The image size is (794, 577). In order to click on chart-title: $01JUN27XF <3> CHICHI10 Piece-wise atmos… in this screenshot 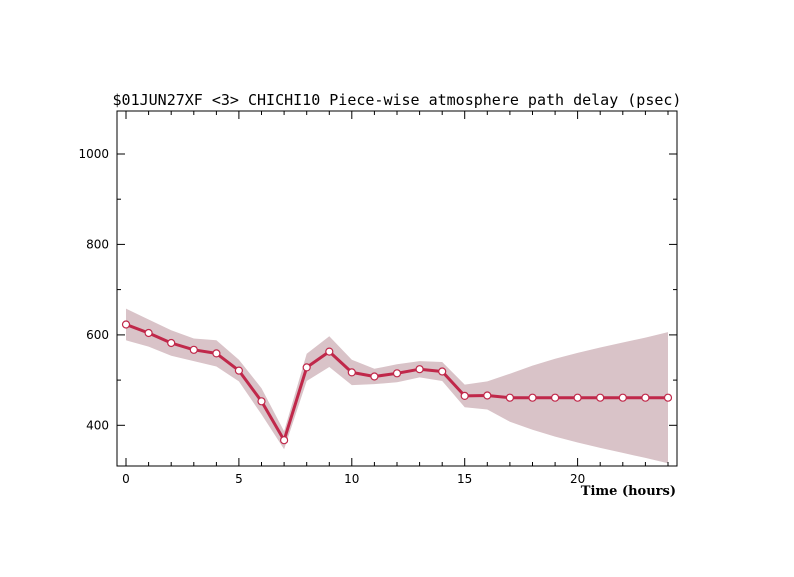, I will do `click(397, 100)`.